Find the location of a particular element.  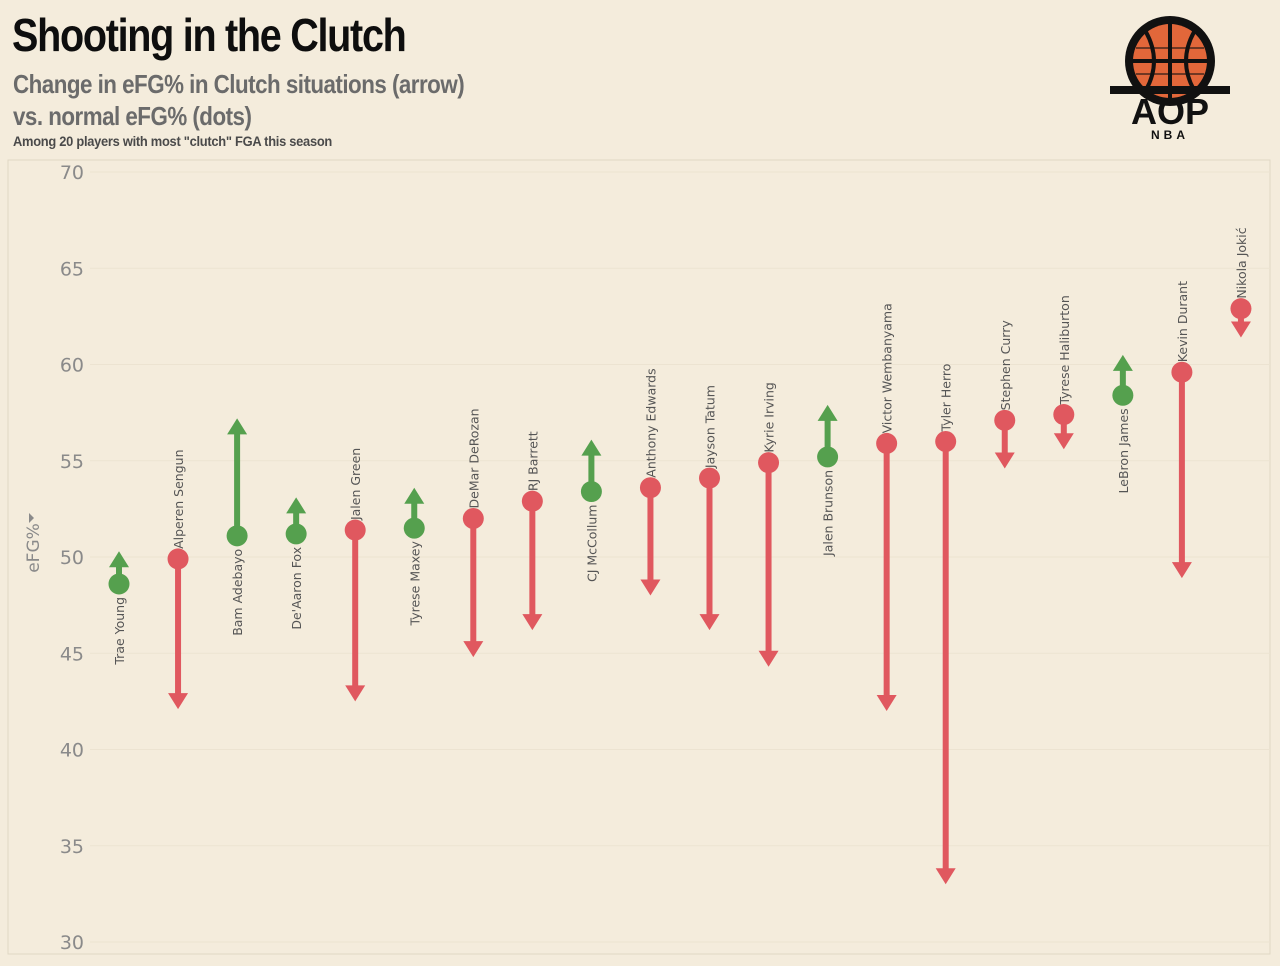

player-label: Alperen Sengun is located at coordinates (178, 498).